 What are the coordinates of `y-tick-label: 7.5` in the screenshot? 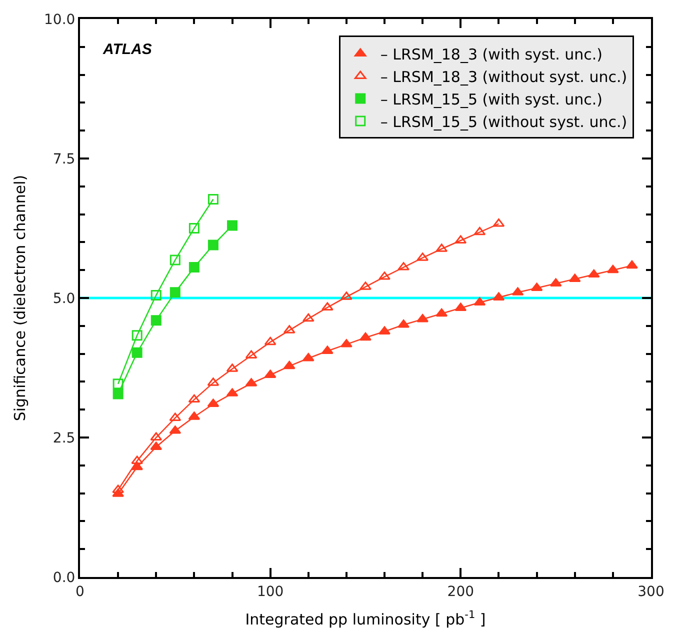 It's located at (64, 159).